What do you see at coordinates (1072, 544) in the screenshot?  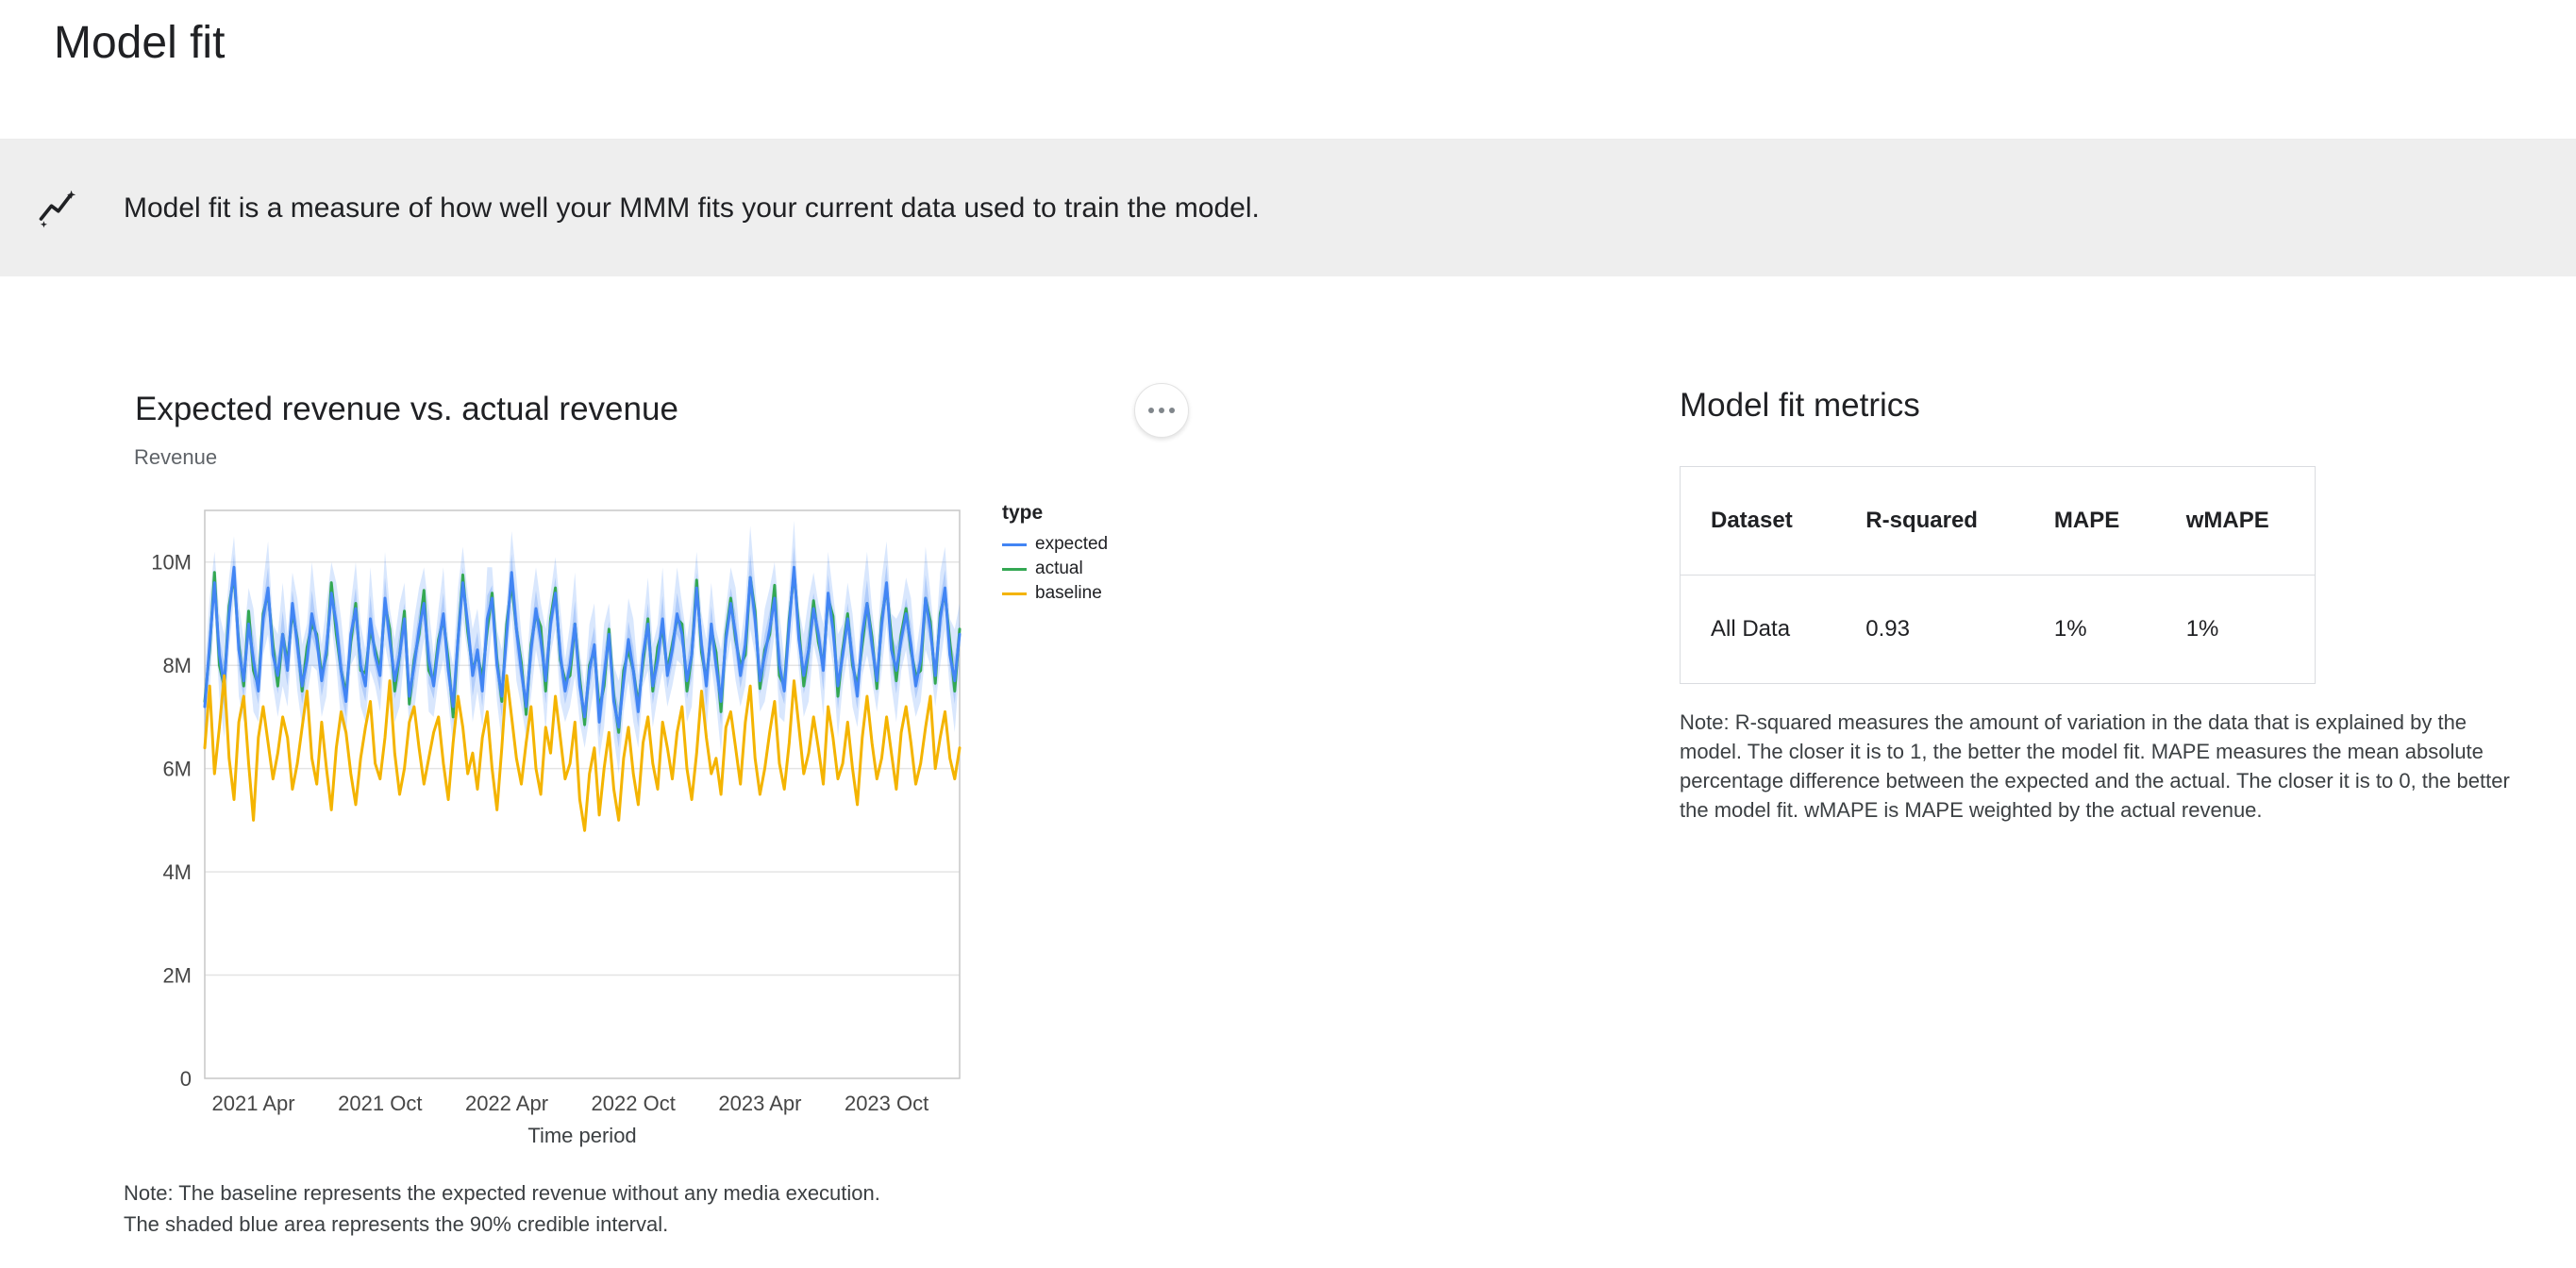 I see `legend-label-expected: expected` at bounding box center [1072, 544].